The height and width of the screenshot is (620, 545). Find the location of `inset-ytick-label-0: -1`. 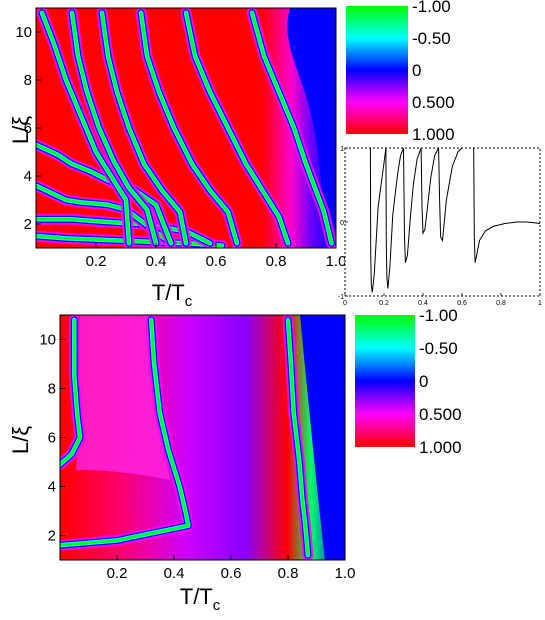

inset-ytick-label-0: -1 is located at coordinates (341, 297).